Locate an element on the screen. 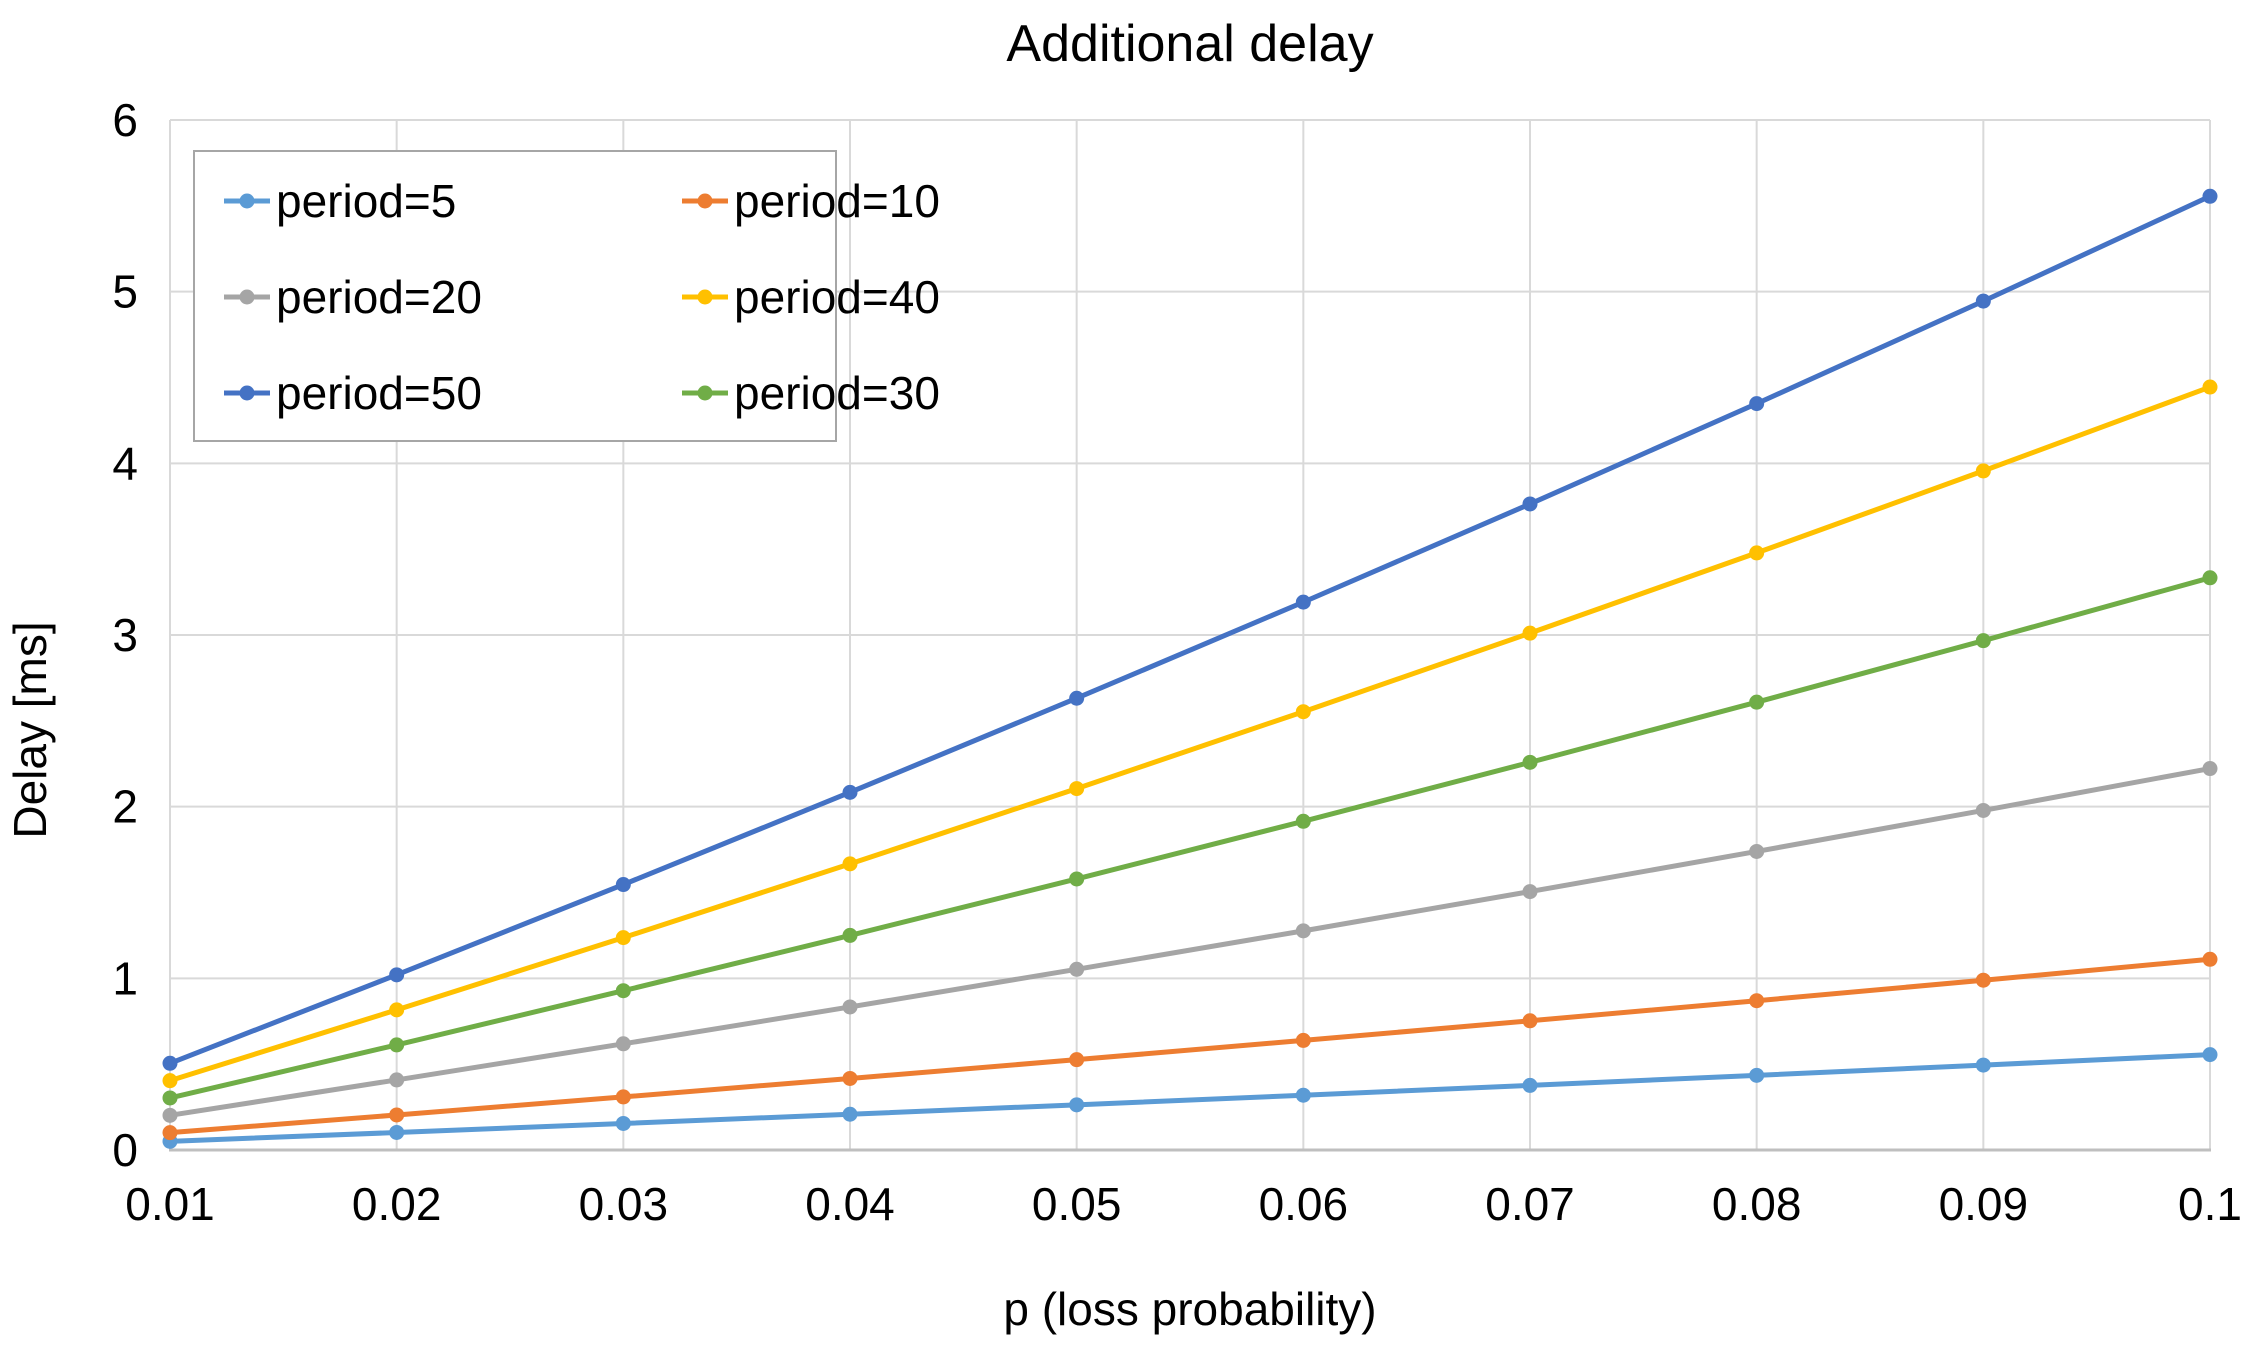 The height and width of the screenshot is (1364, 2262). legend-label: period=50 is located at coordinates (379, 393).